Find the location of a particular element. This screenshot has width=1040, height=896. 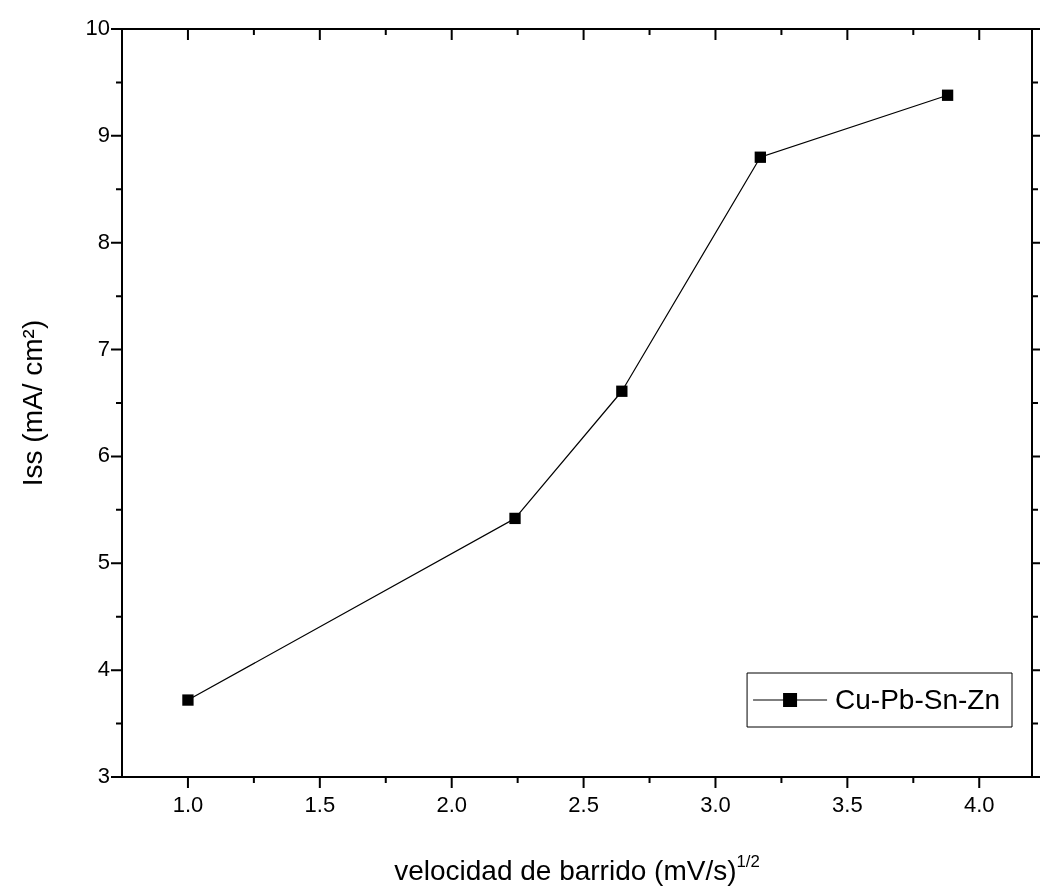

x-tick-label: 2.0 is located at coordinates (452, 805).